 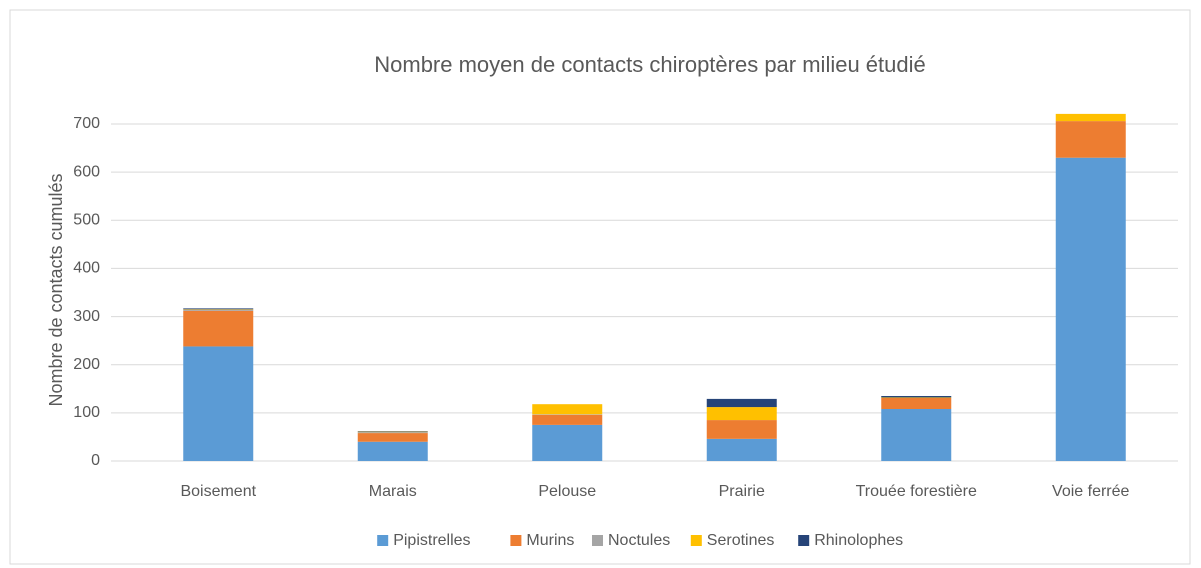 I want to click on legend-label: Pipistrelles, so click(x=431, y=540).